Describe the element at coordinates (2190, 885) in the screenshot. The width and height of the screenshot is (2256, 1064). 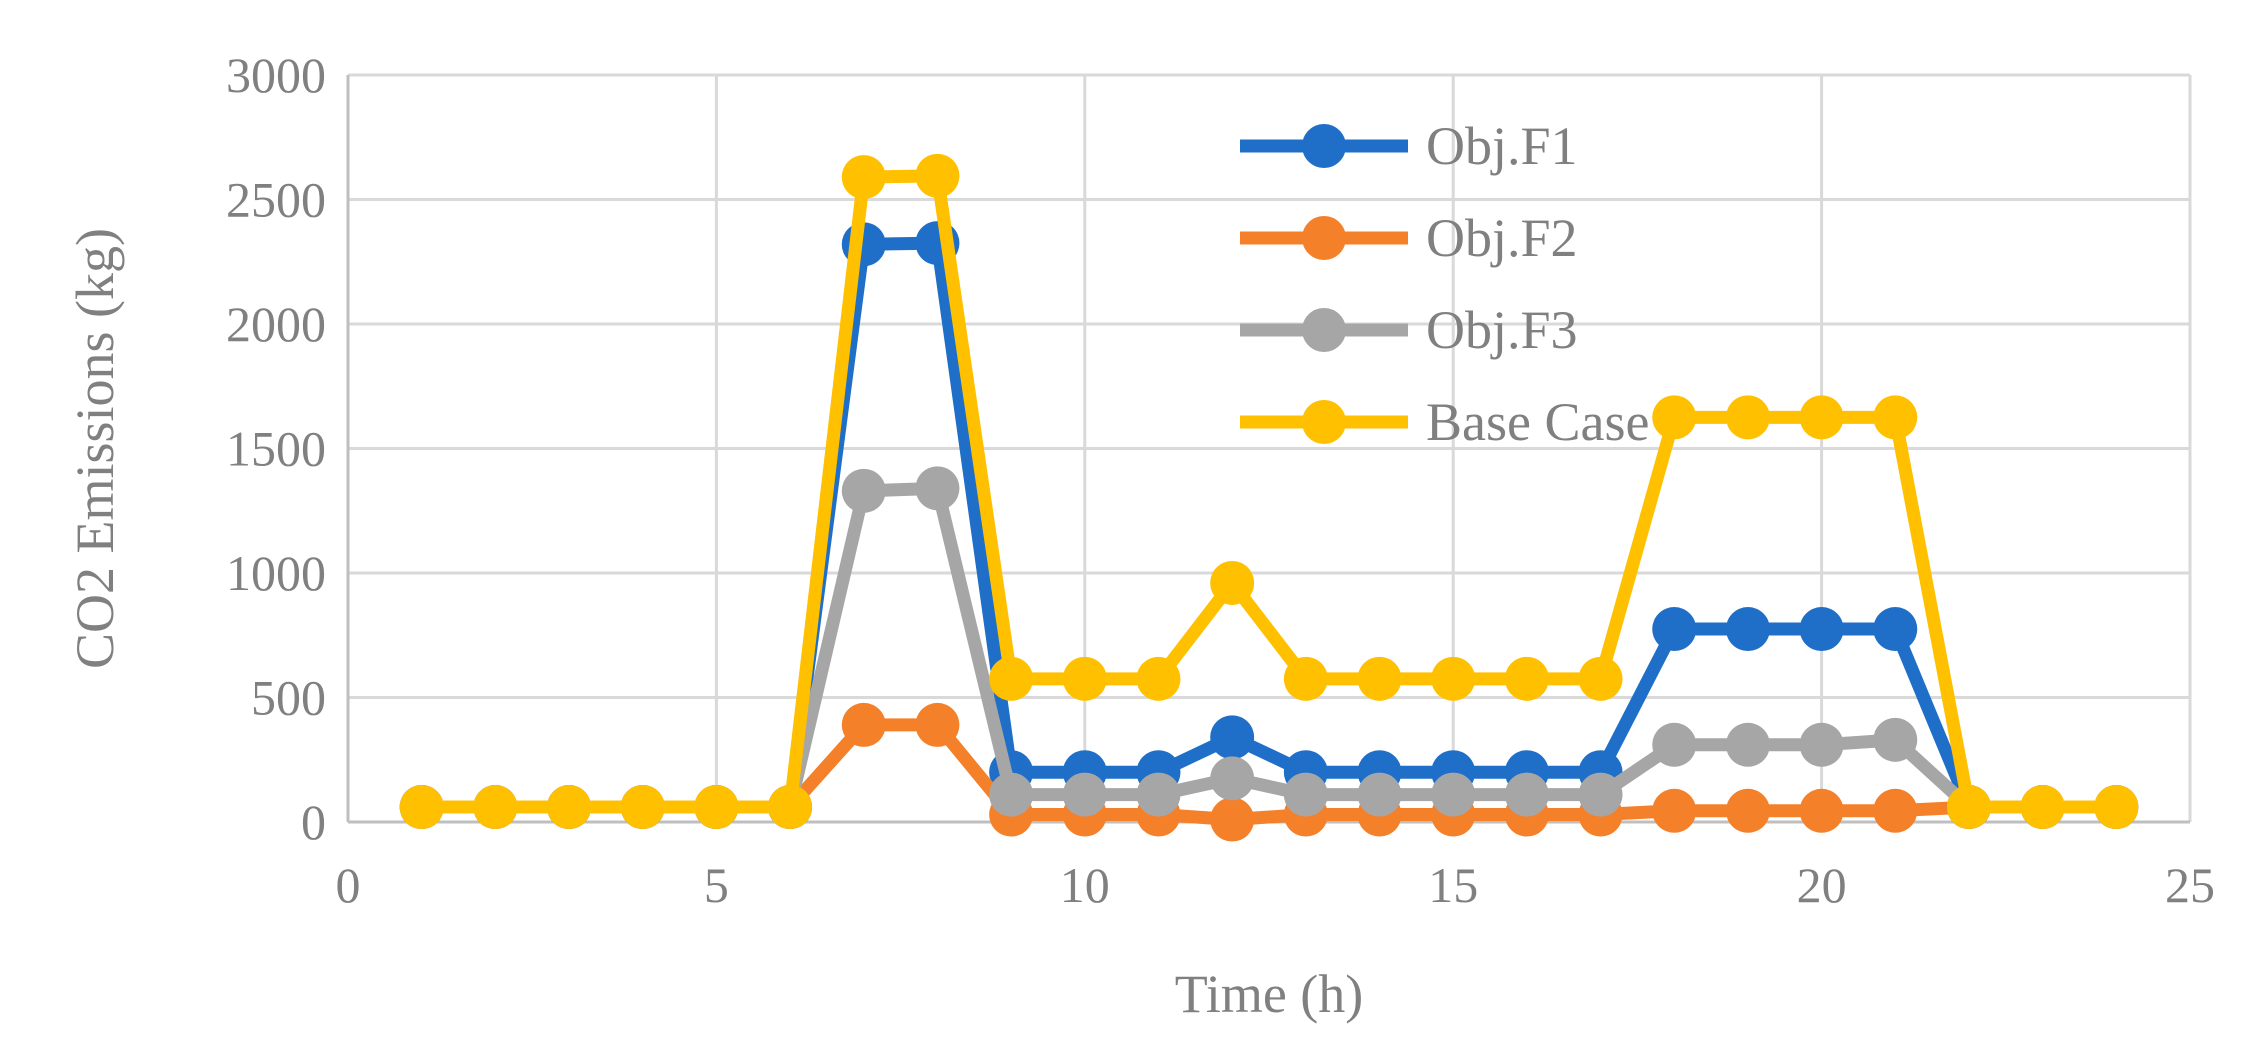
I see `x-tick-label: 25` at that location.